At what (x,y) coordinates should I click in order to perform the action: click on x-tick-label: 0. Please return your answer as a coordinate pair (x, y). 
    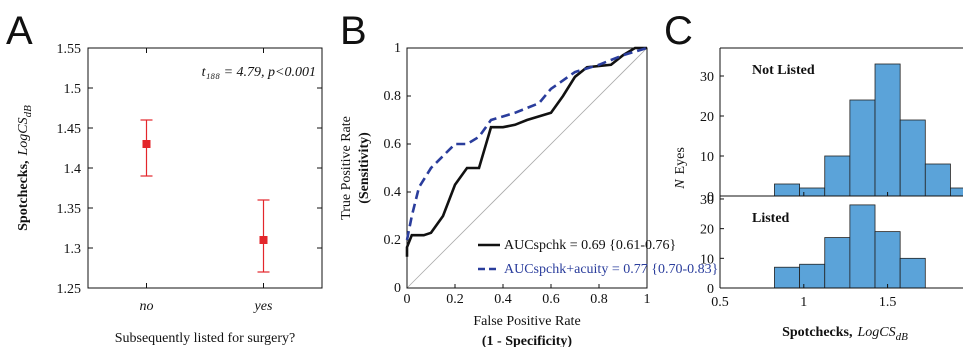
    Looking at the image, I should click on (407, 299).